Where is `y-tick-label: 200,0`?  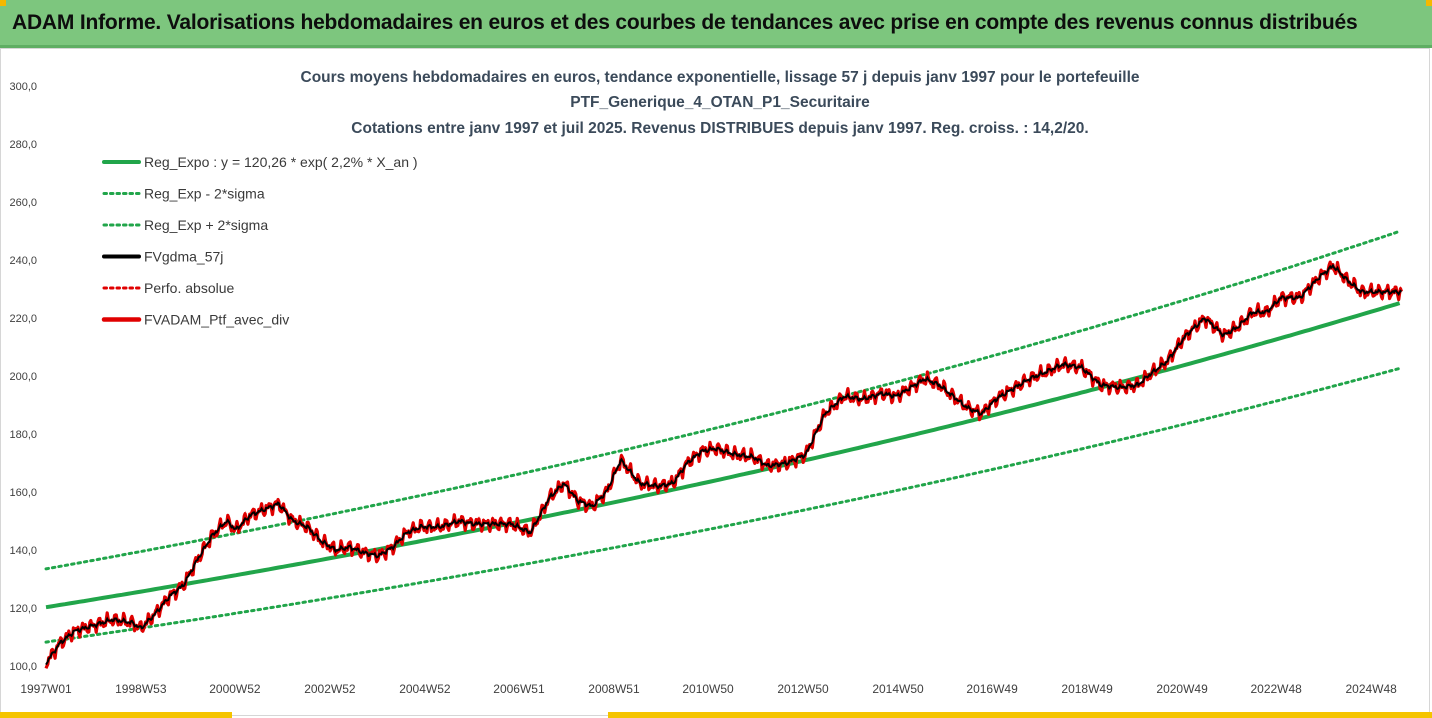 y-tick-label: 200,0 is located at coordinates (23, 377).